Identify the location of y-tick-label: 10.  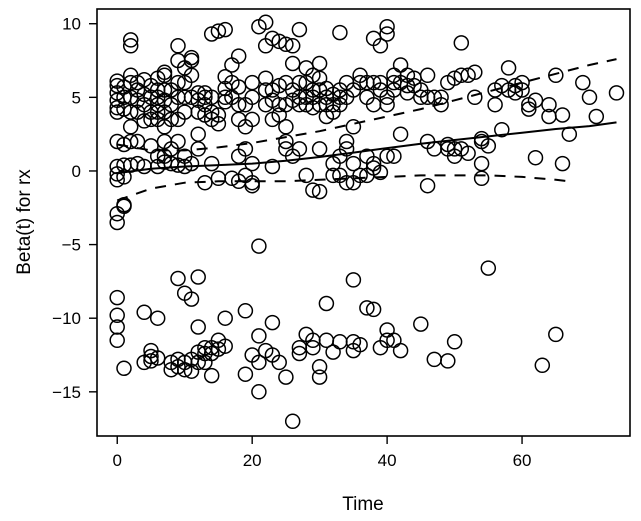
(71, 24).